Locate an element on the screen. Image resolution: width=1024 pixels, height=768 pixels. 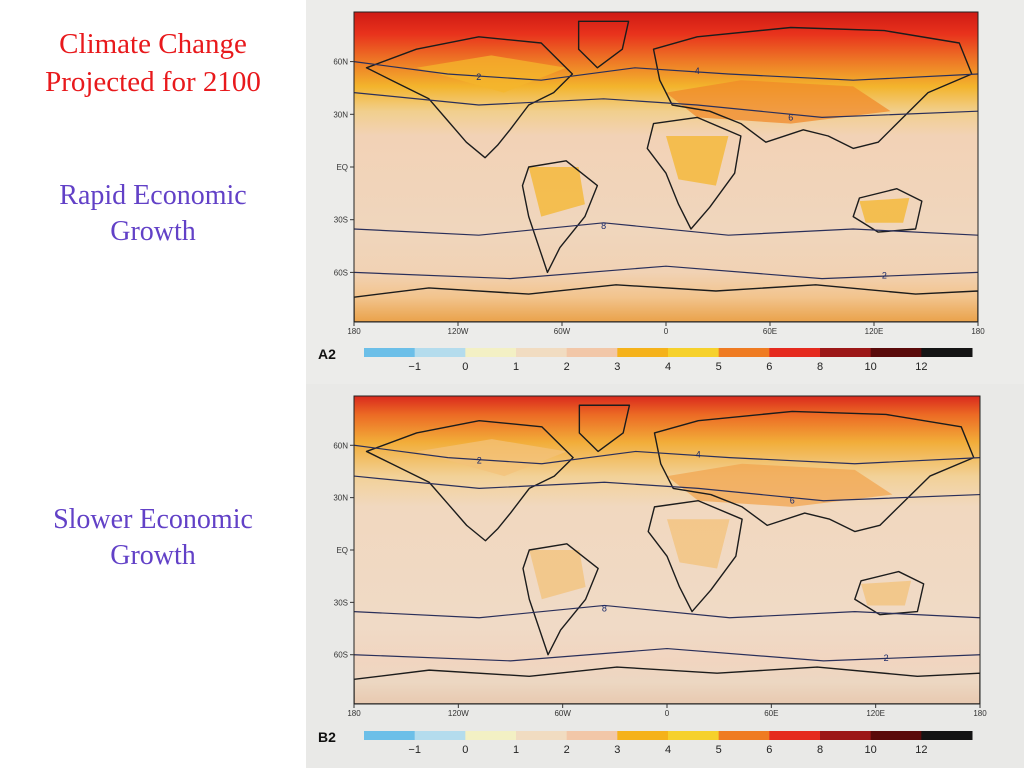
panel-code: B2 is located at coordinates (327, 737).